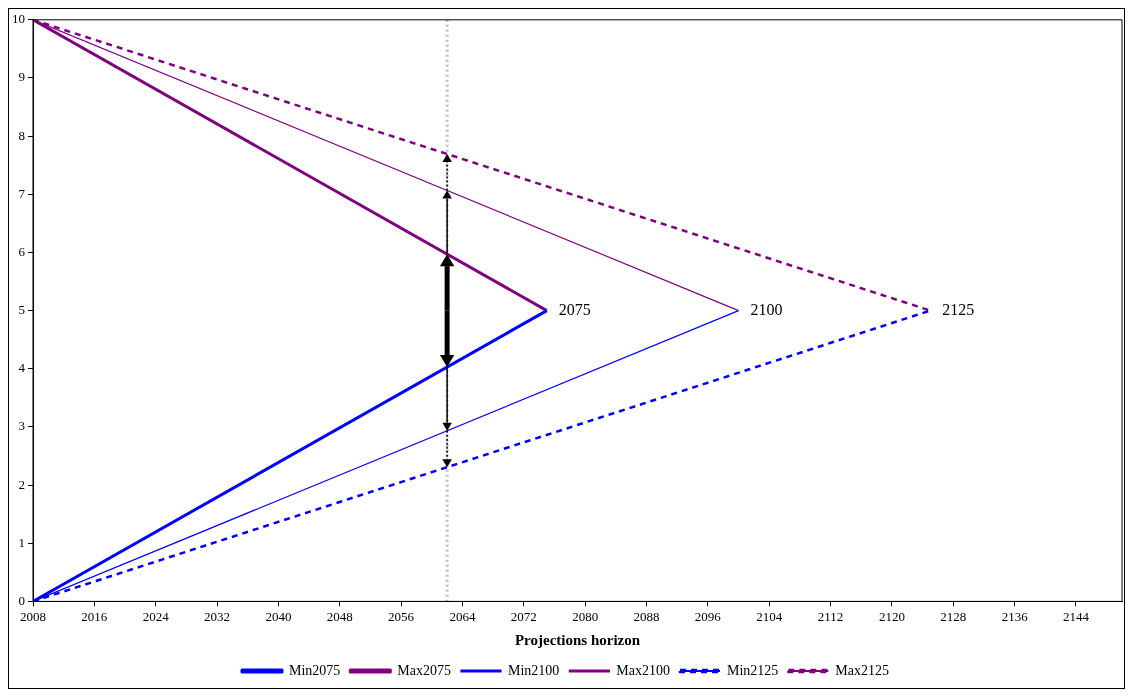 Image resolution: width=1133 pixels, height=697 pixels. I want to click on y-tick-label: 3, so click(21, 426).